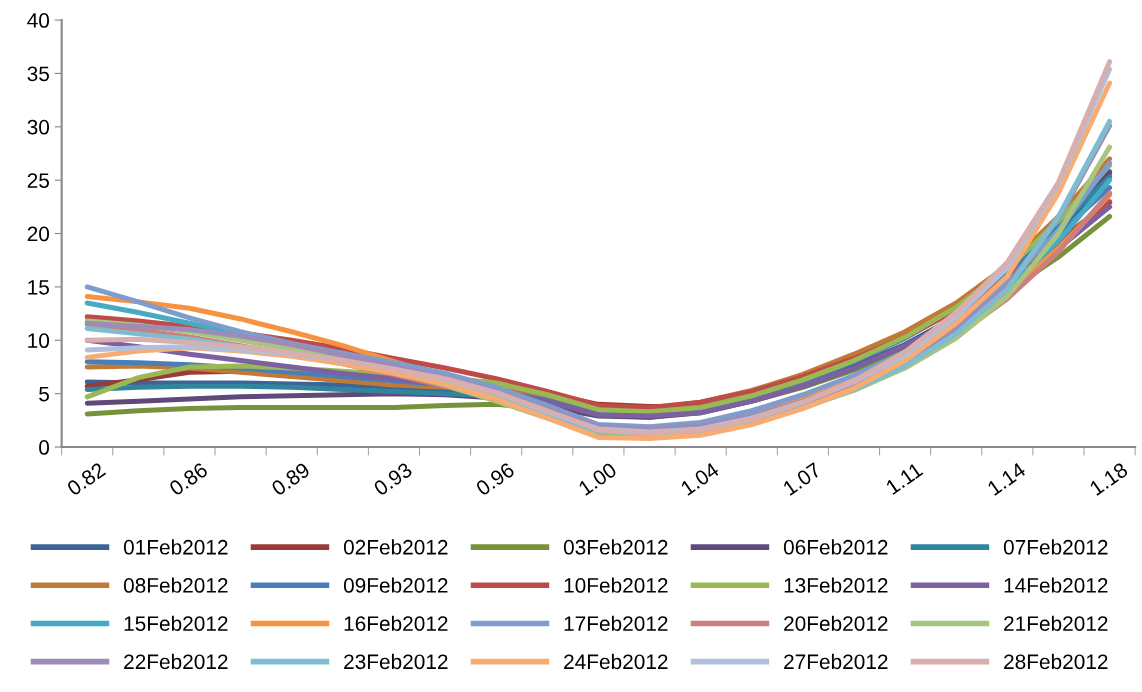 The height and width of the screenshot is (692, 1142). What do you see at coordinates (38, 287) in the screenshot?
I see `y-tick-label: 15` at bounding box center [38, 287].